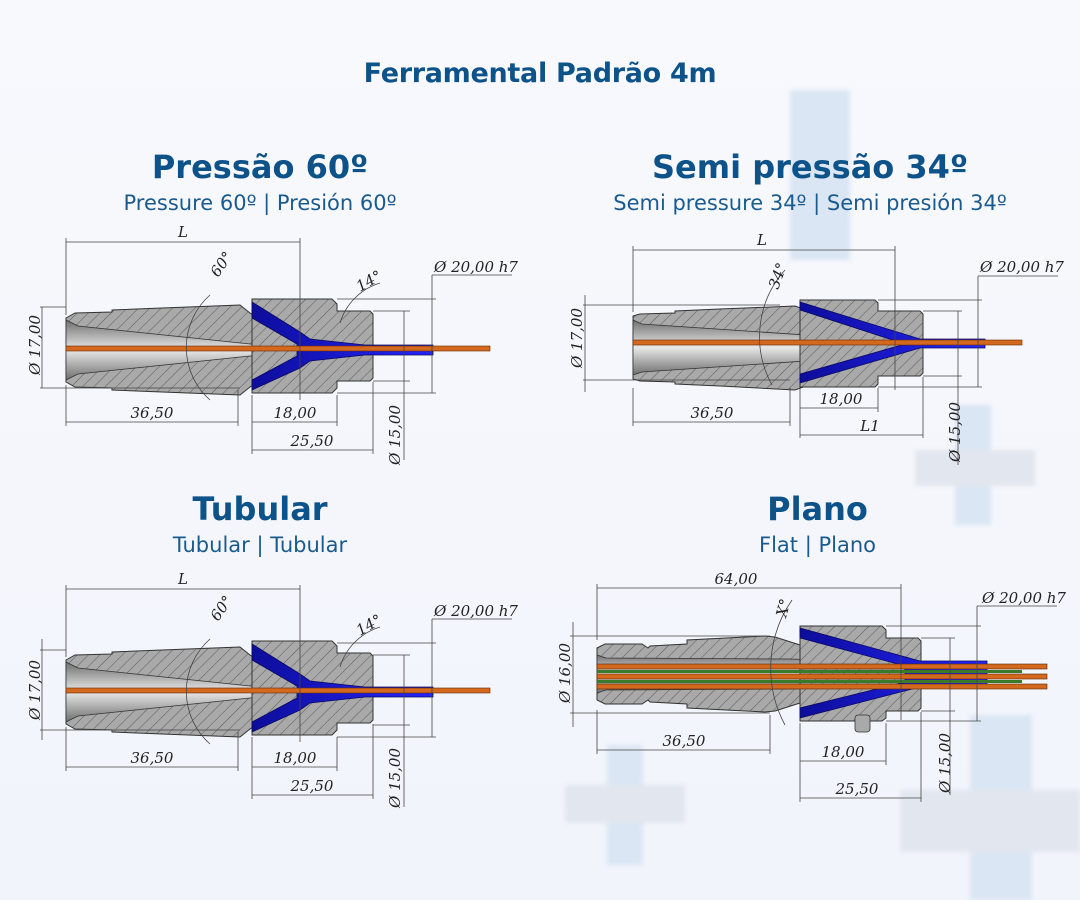  What do you see at coordinates (817, 545) in the screenshot?
I see `panel-subtitle: Flat | Plano` at bounding box center [817, 545].